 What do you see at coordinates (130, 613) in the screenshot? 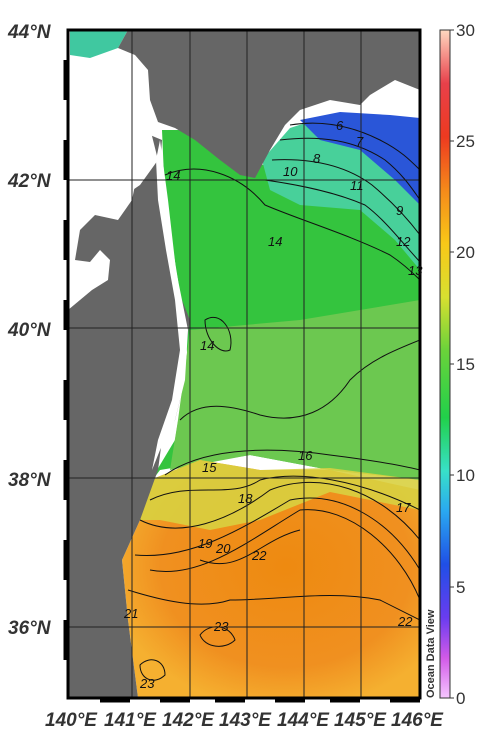
I see `contour-label: 21` at bounding box center [130, 613].